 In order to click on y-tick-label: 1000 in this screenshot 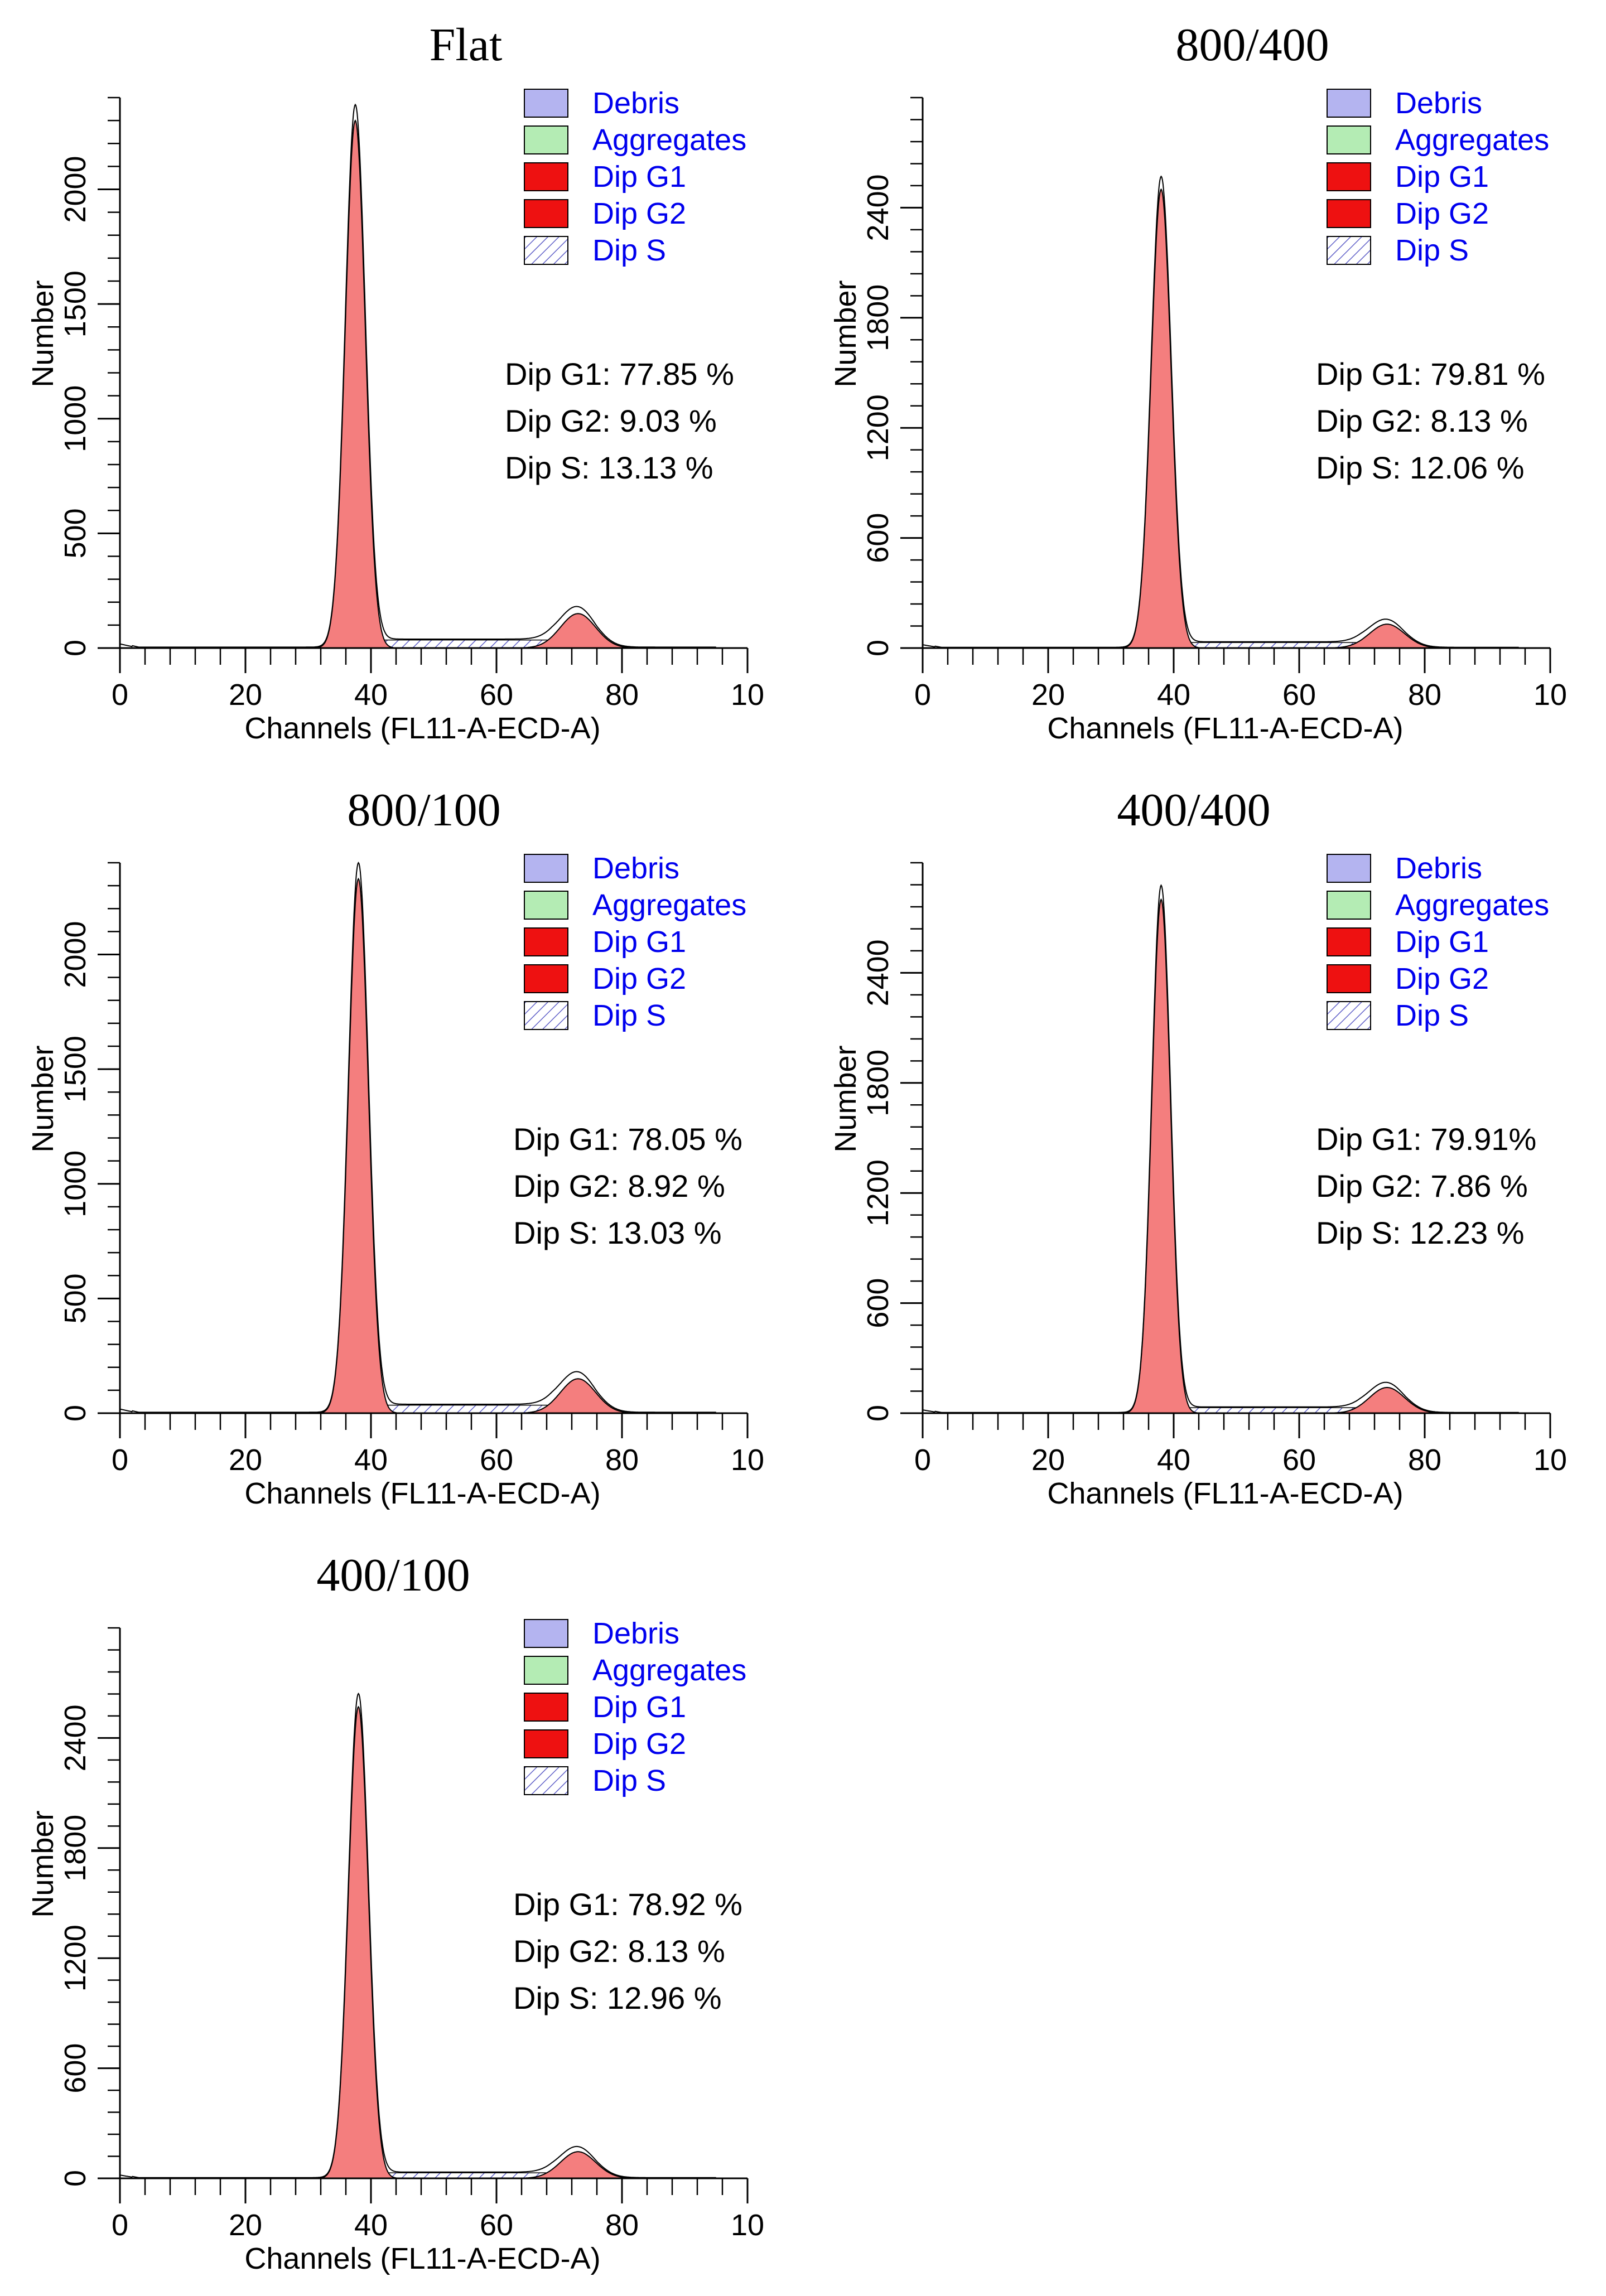, I will do `click(75, 1184)`.